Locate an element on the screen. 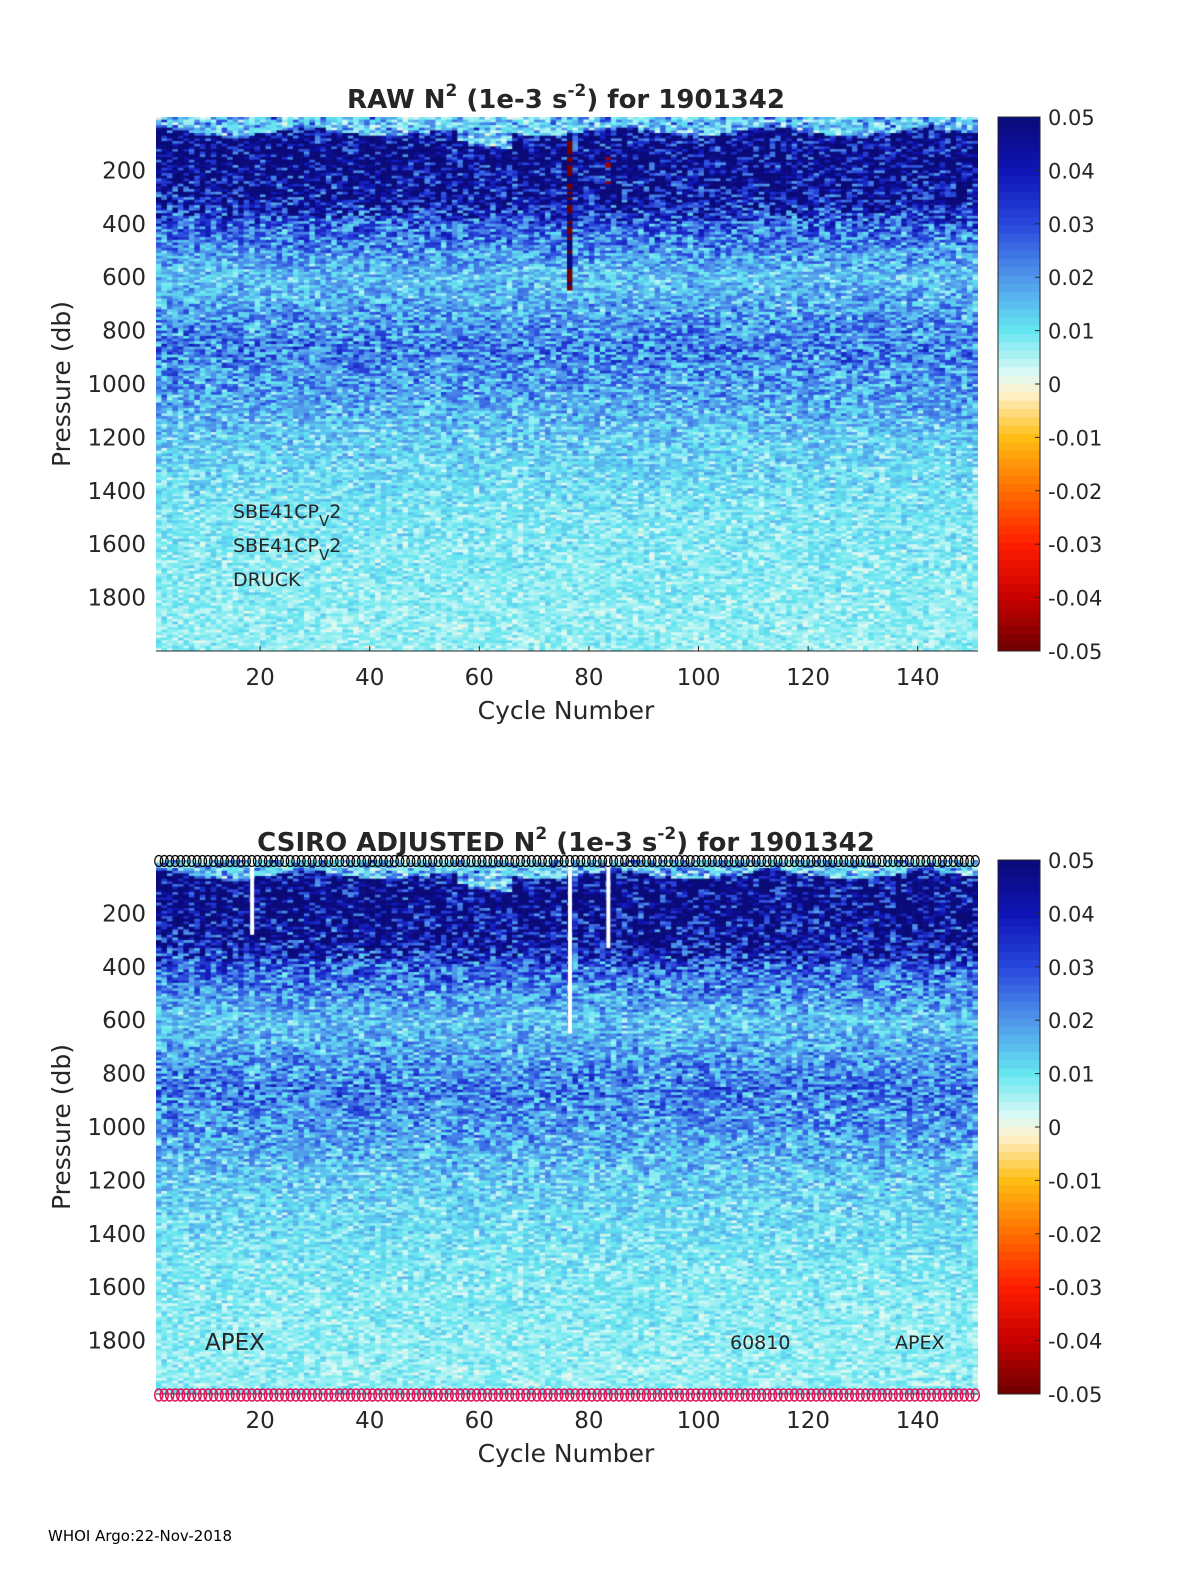 The image size is (1200, 1575). colorbar-tick-label: 0 is located at coordinates (1054, 385).